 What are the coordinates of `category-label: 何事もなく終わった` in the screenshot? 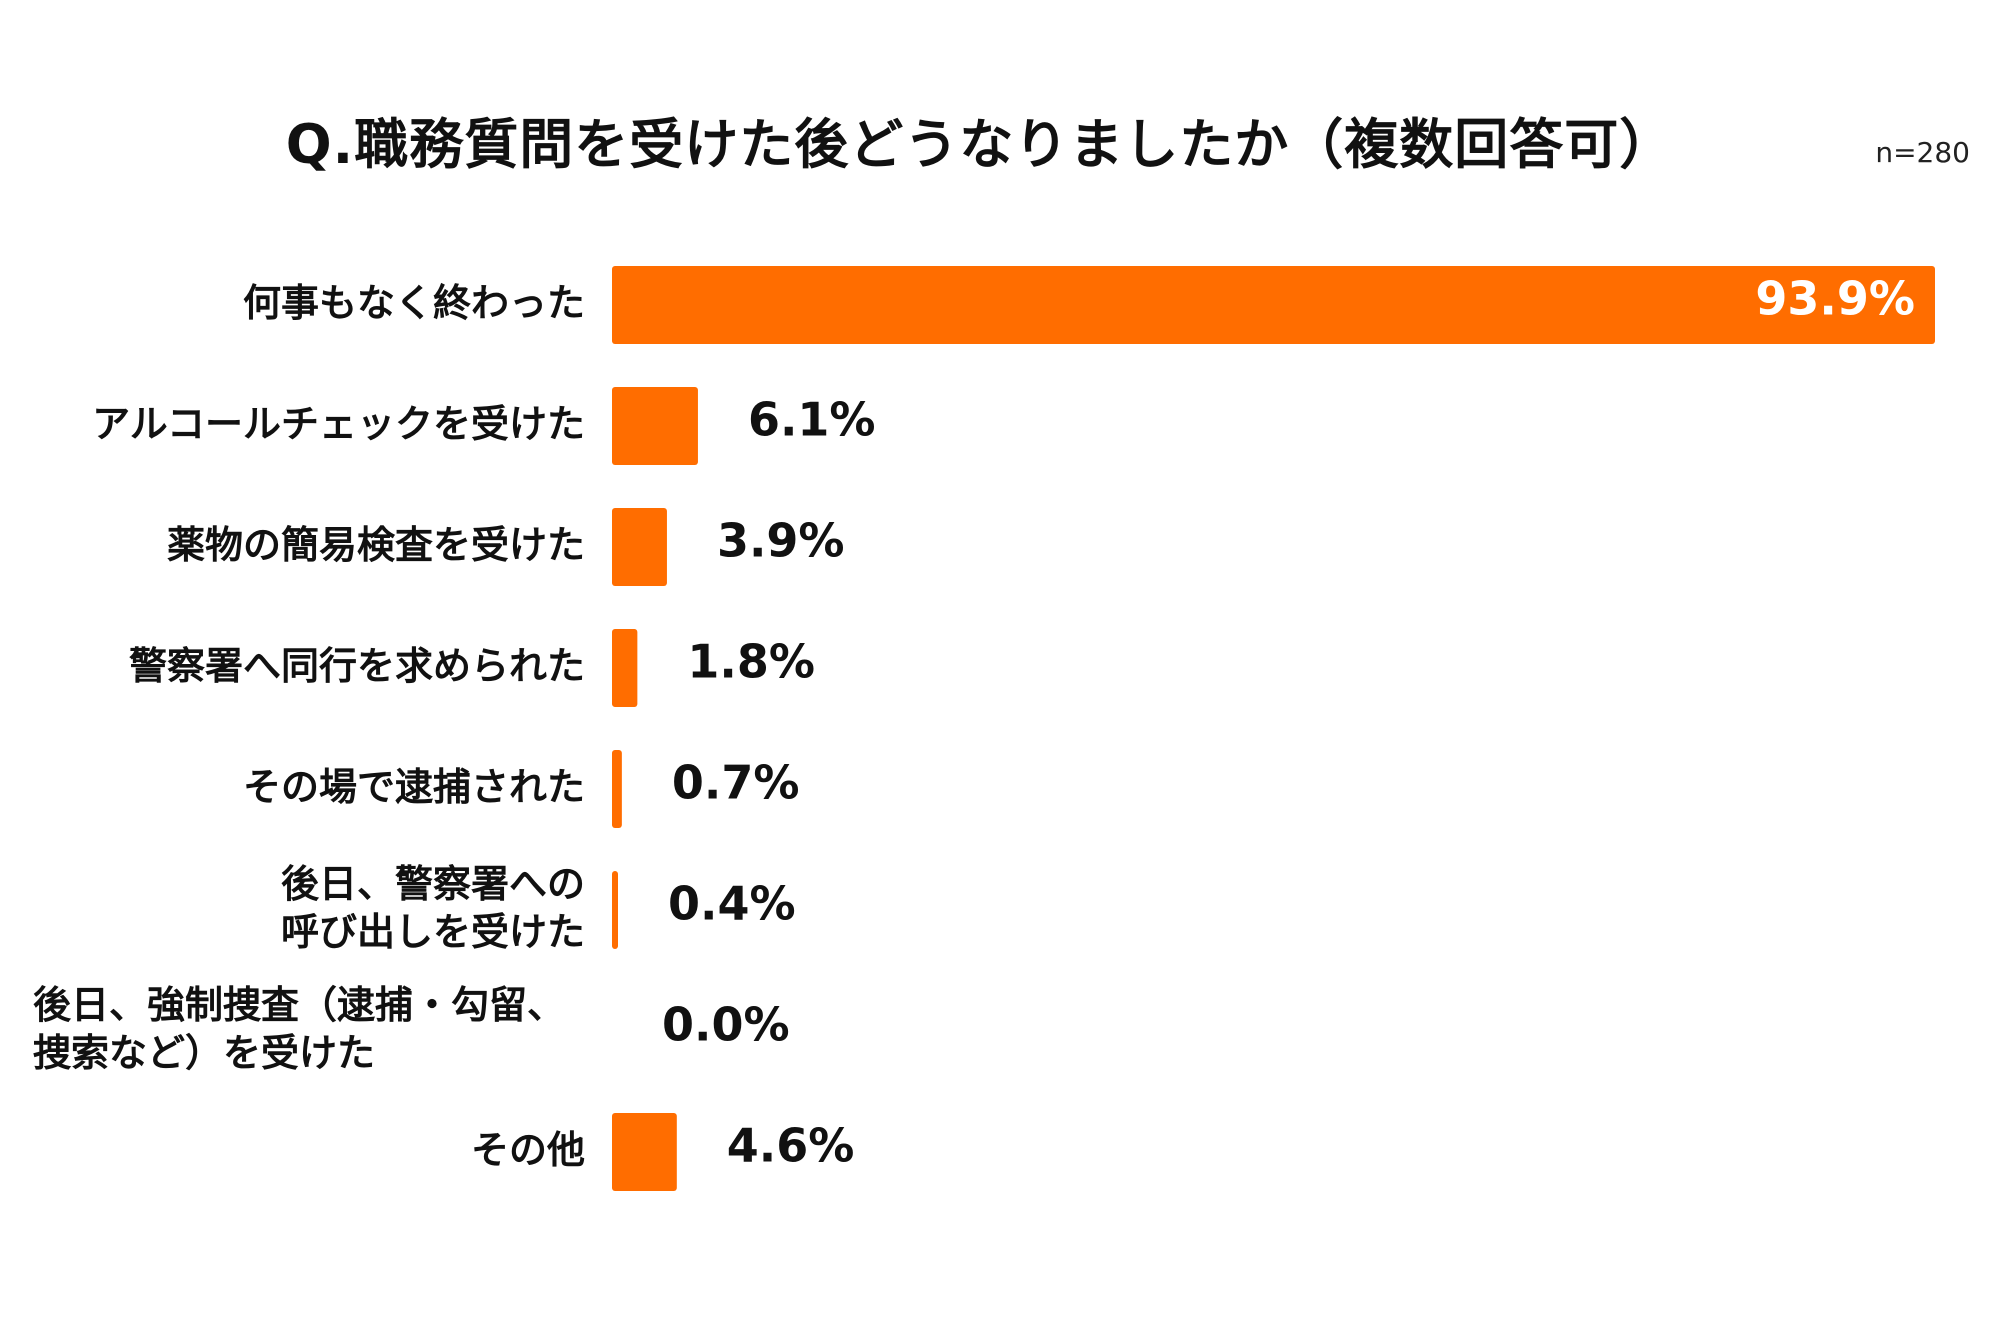 It's located at (414, 303).